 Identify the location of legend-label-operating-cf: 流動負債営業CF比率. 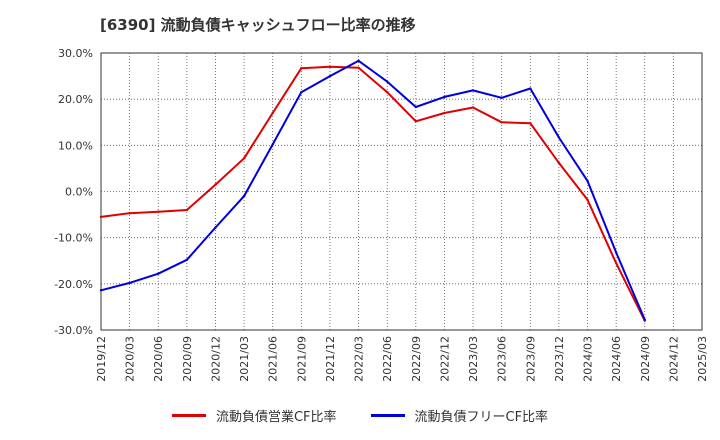
(276, 417).